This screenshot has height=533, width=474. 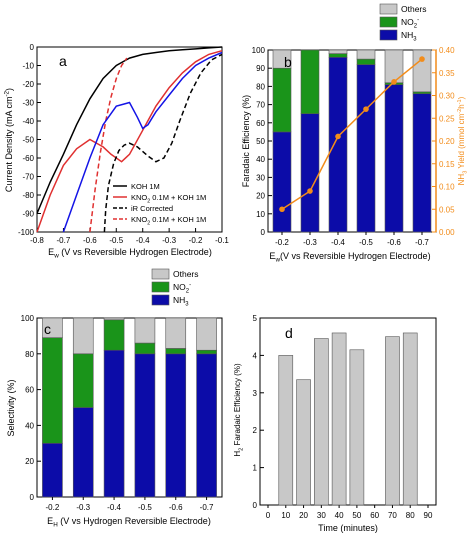 I want to click on legend-a-label-ir-kno2: KNO2​ 0.1M + KOH 1M, so click(x=168, y=220).